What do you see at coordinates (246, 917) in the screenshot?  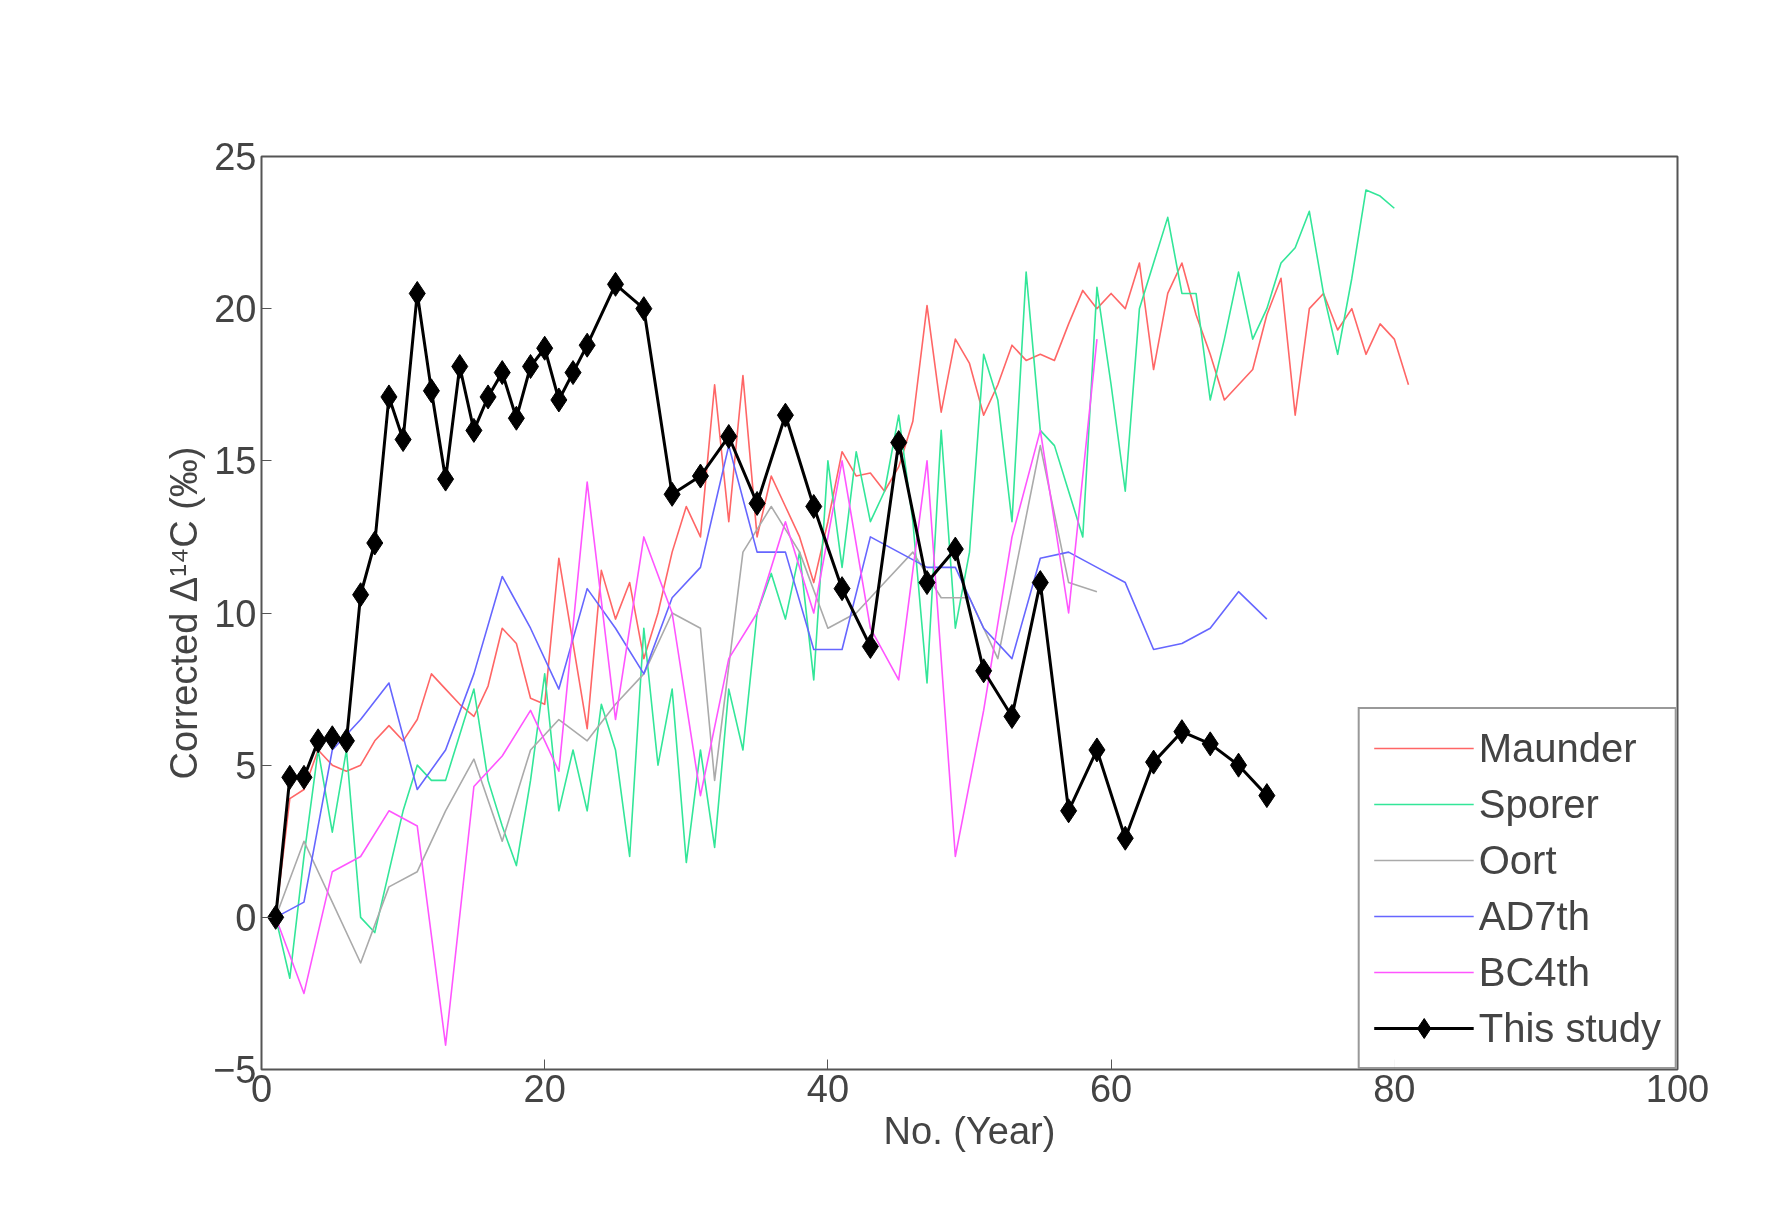 I see `y-tick-label: 0` at bounding box center [246, 917].